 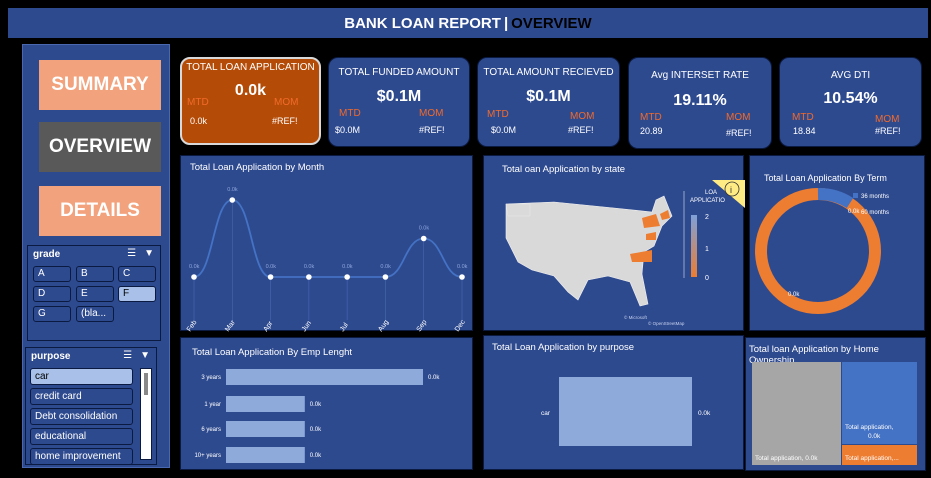 What do you see at coordinates (825, 178) in the screenshot?
I see `chart-title: Total Loan Application By Term` at bounding box center [825, 178].